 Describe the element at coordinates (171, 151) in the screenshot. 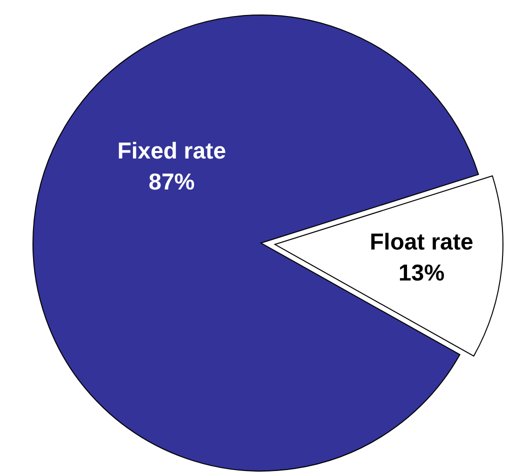

I see `slice-label: Fixed rate` at that location.